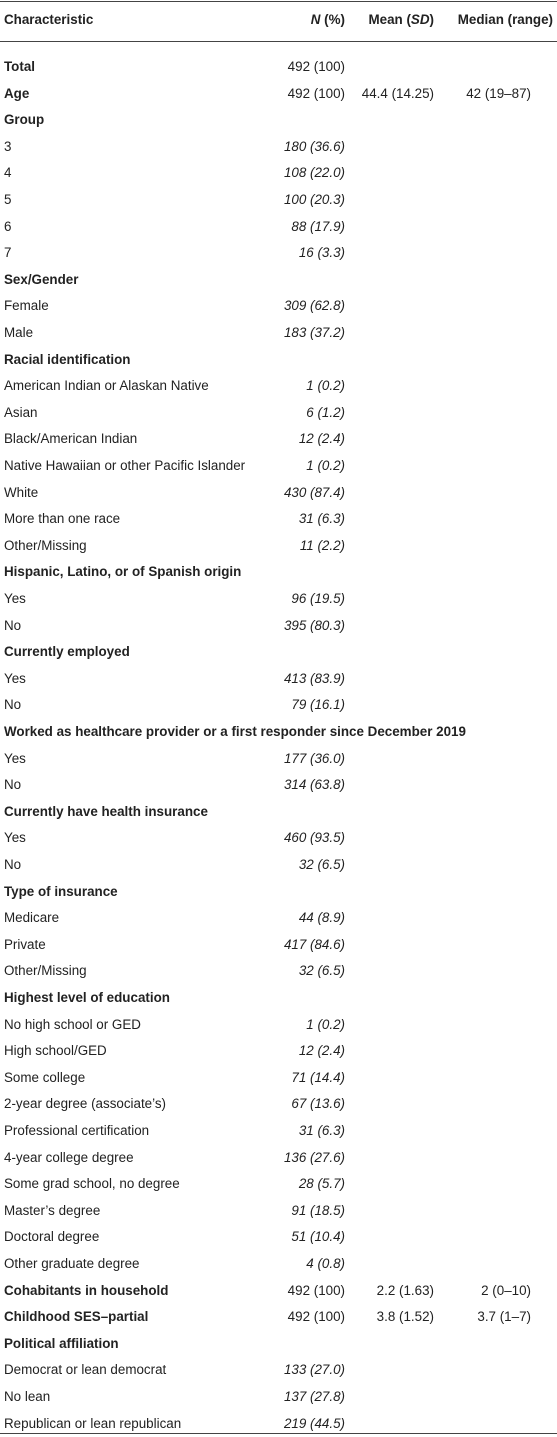  Describe the element at coordinates (318, 598) in the screenshot. I see `n-cell: 96 (19.5)` at that location.